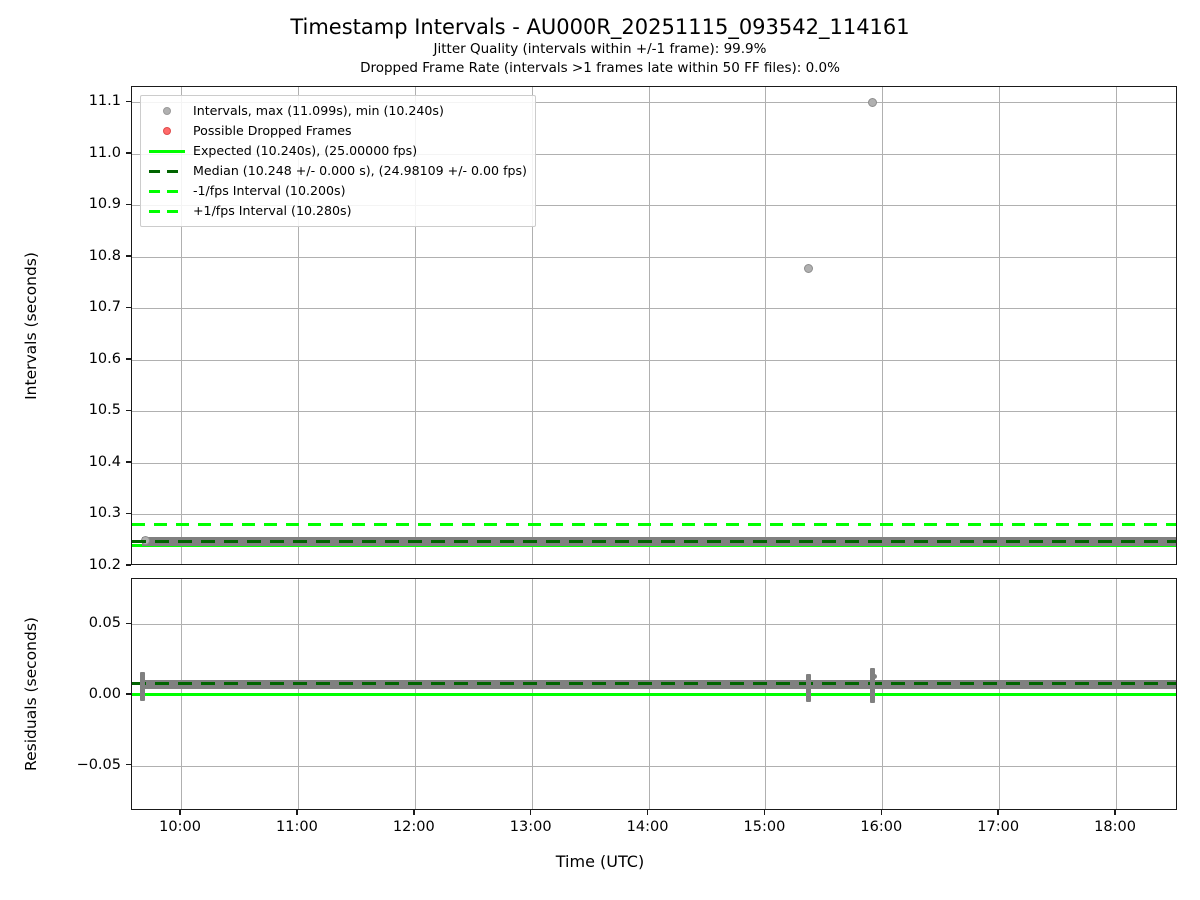 Image resolution: width=1200 pixels, height=900 pixels. Describe the element at coordinates (654, 683) in the screenshot. I see `residual-reference-line-median` at that location.